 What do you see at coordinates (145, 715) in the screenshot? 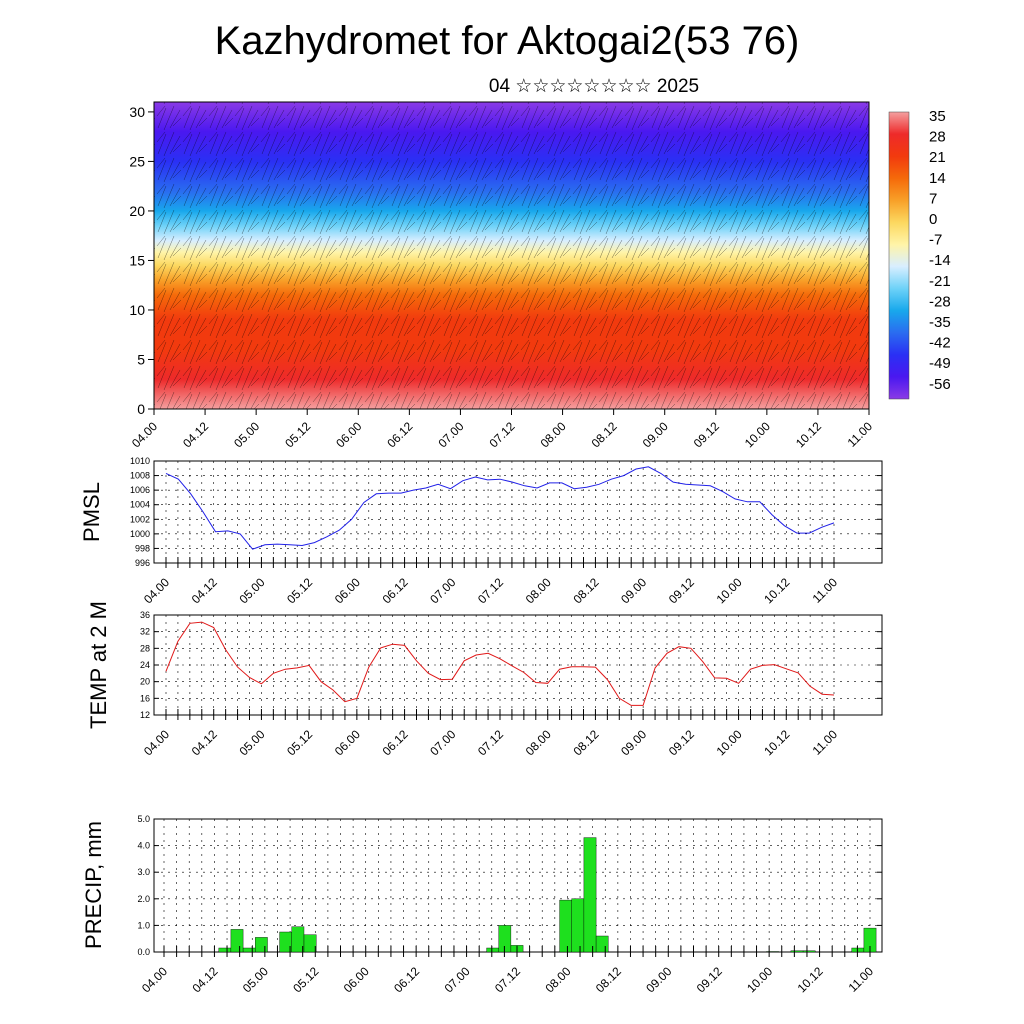
I see `y-tick-label: 12` at bounding box center [145, 715].